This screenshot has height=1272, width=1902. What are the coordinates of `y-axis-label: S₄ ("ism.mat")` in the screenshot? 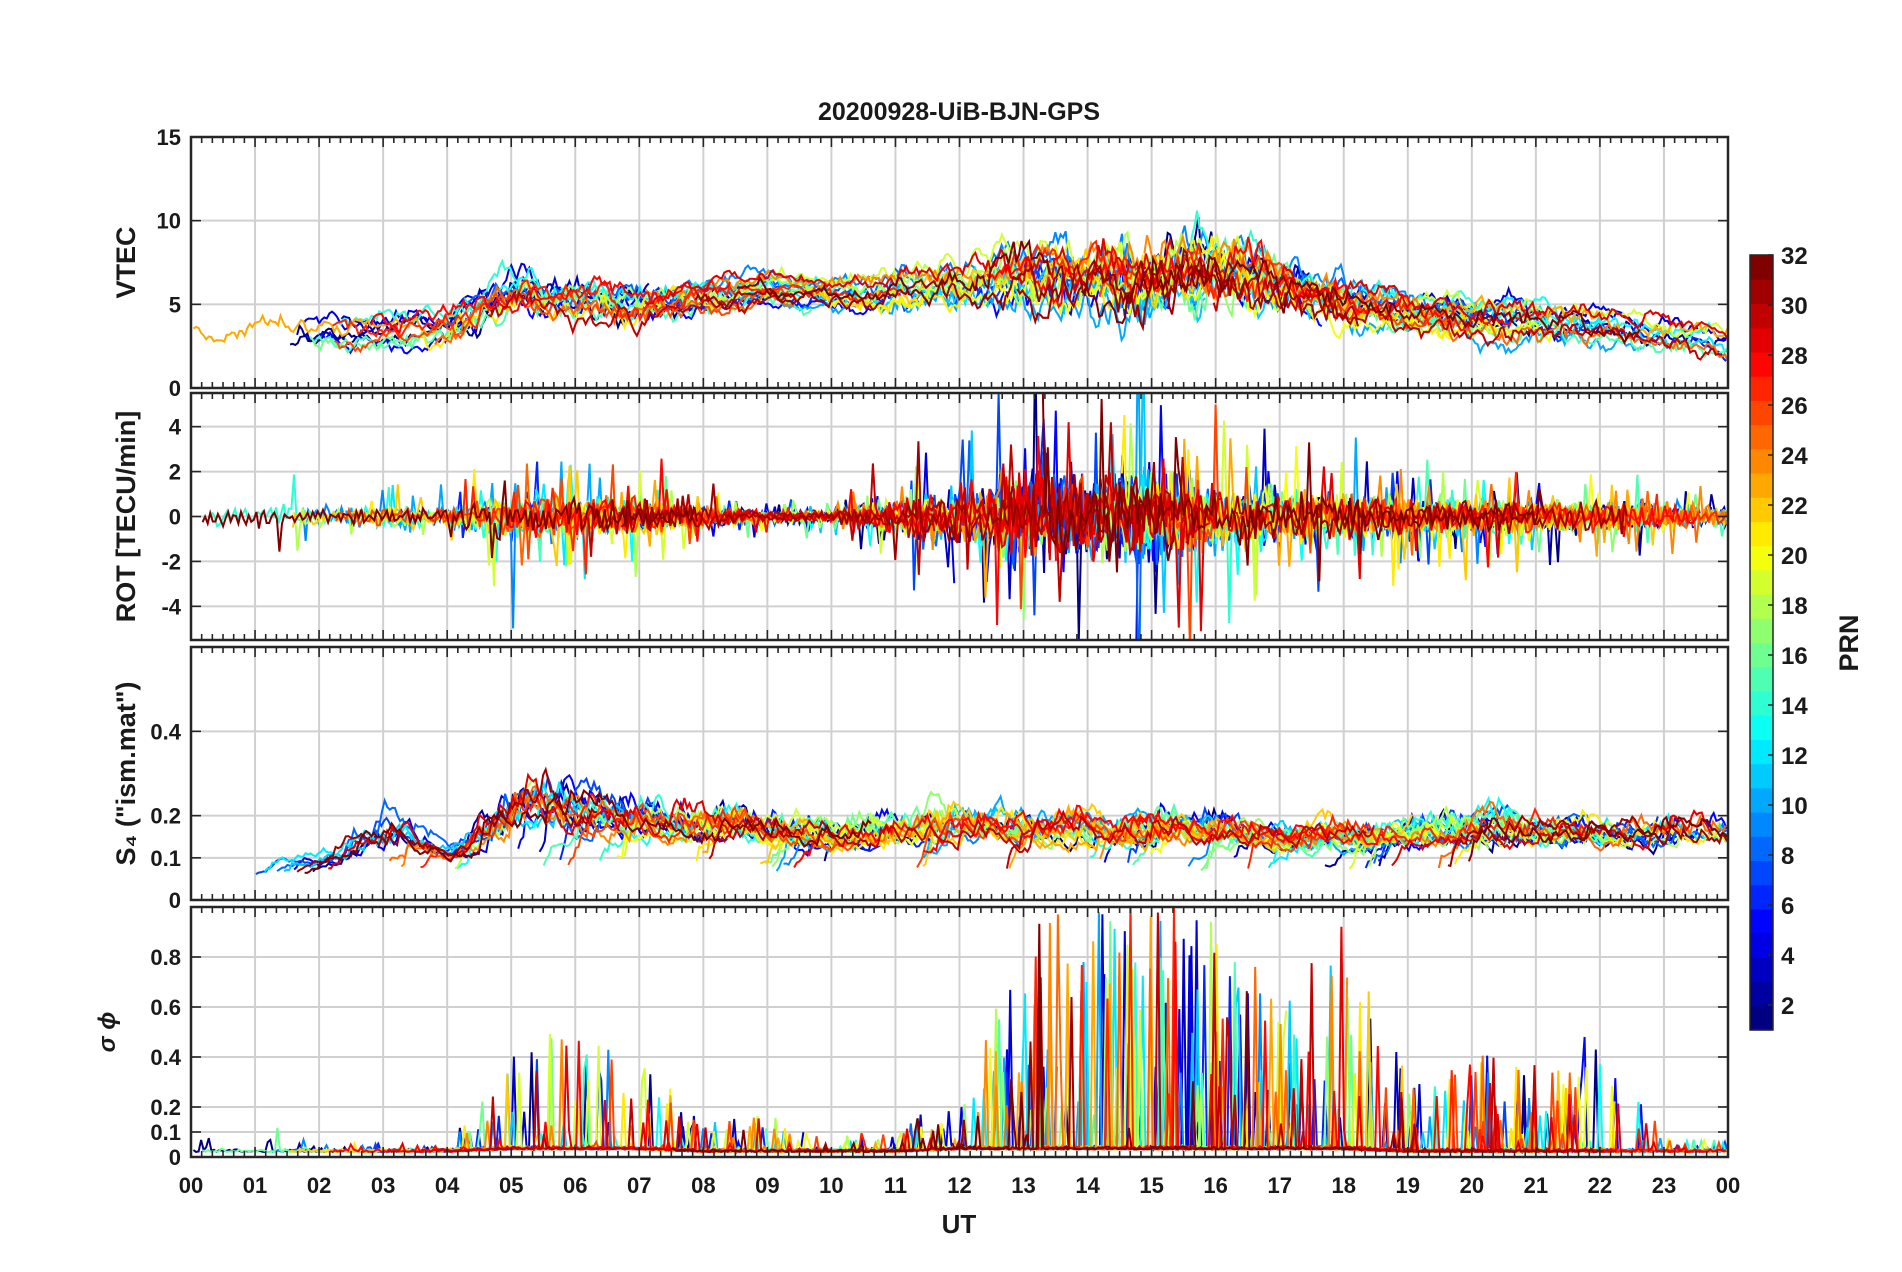 It's located at (126, 773).